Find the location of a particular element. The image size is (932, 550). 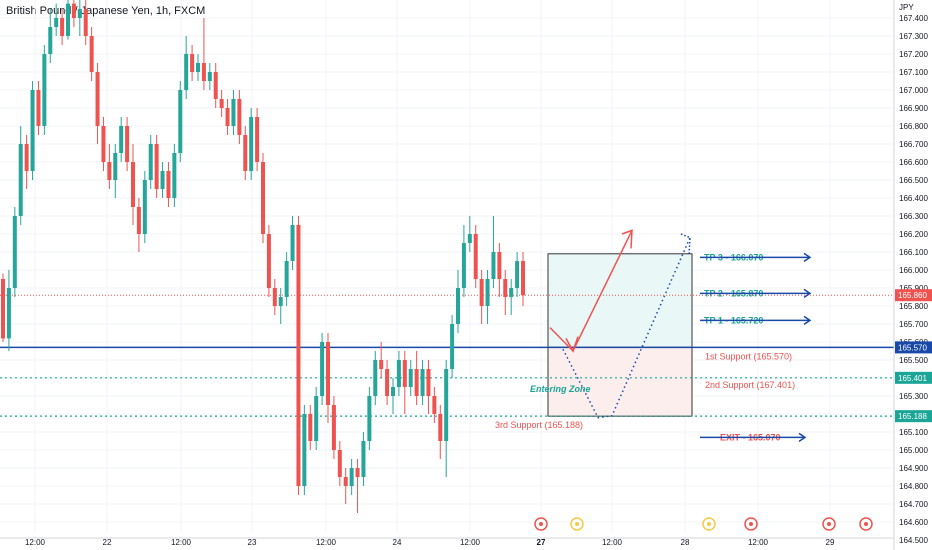

y-axis-currency: JPY is located at coordinates (906, 7).